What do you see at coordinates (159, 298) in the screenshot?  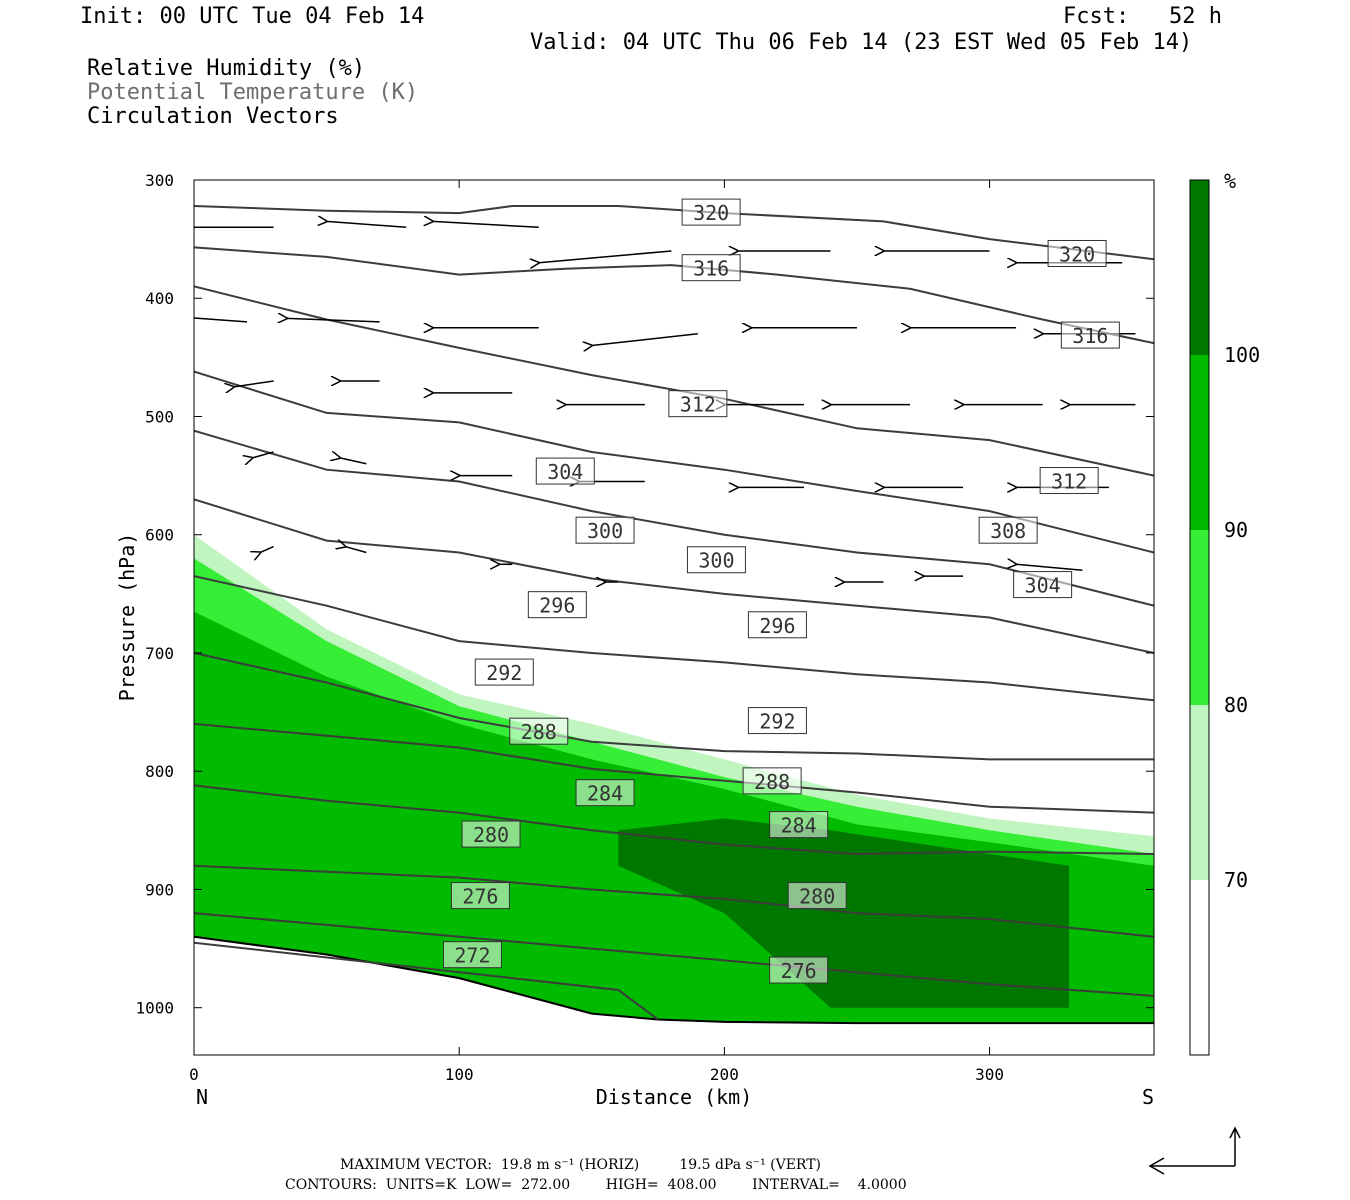 I see `y-tick-label: 400` at bounding box center [159, 298].